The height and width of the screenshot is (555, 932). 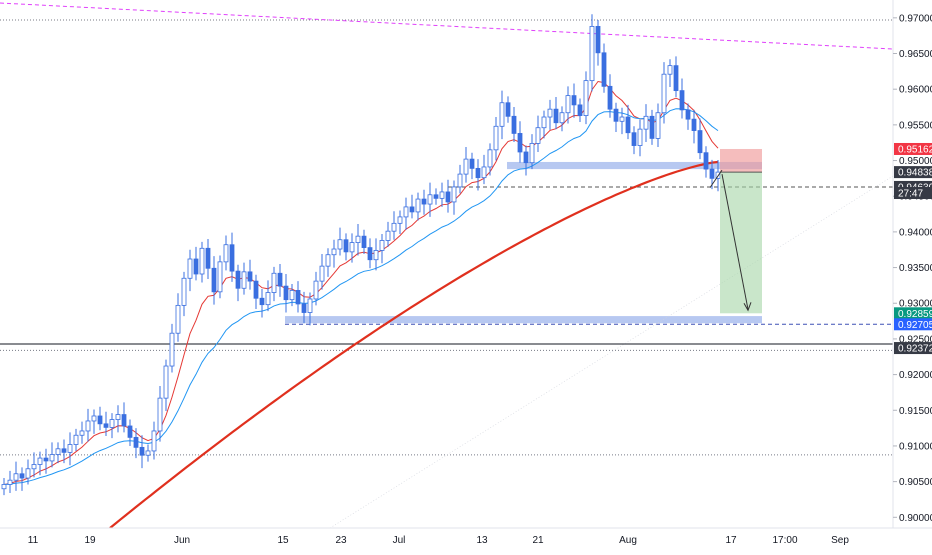 I want to click on x-tick-label: Aug, so click(x=628, y=540).